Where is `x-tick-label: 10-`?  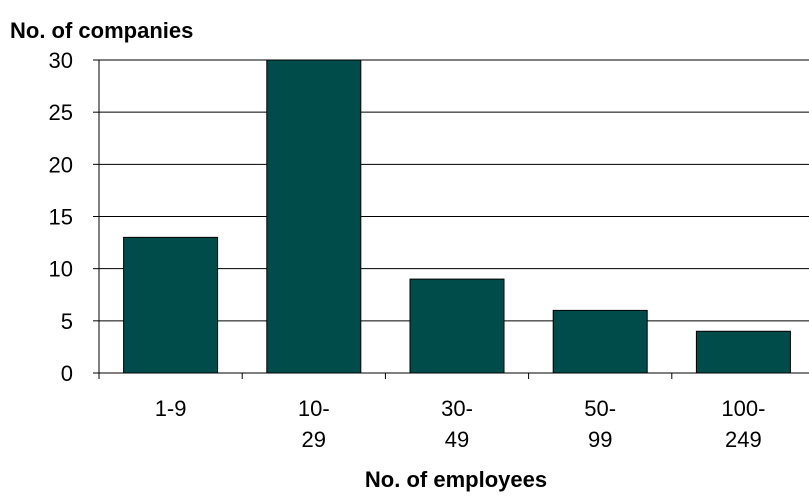
x-tick-label: 10- is located at coordinates (314, 408).